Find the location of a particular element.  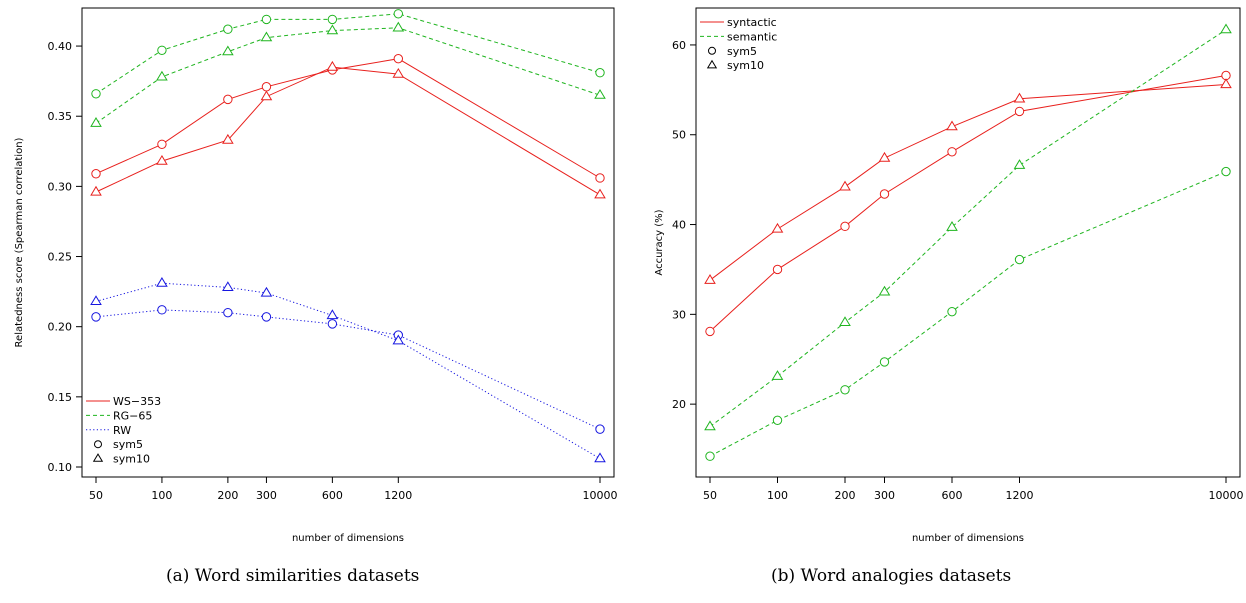

x-tick-label: 50 is located at coordinates (96, 495).